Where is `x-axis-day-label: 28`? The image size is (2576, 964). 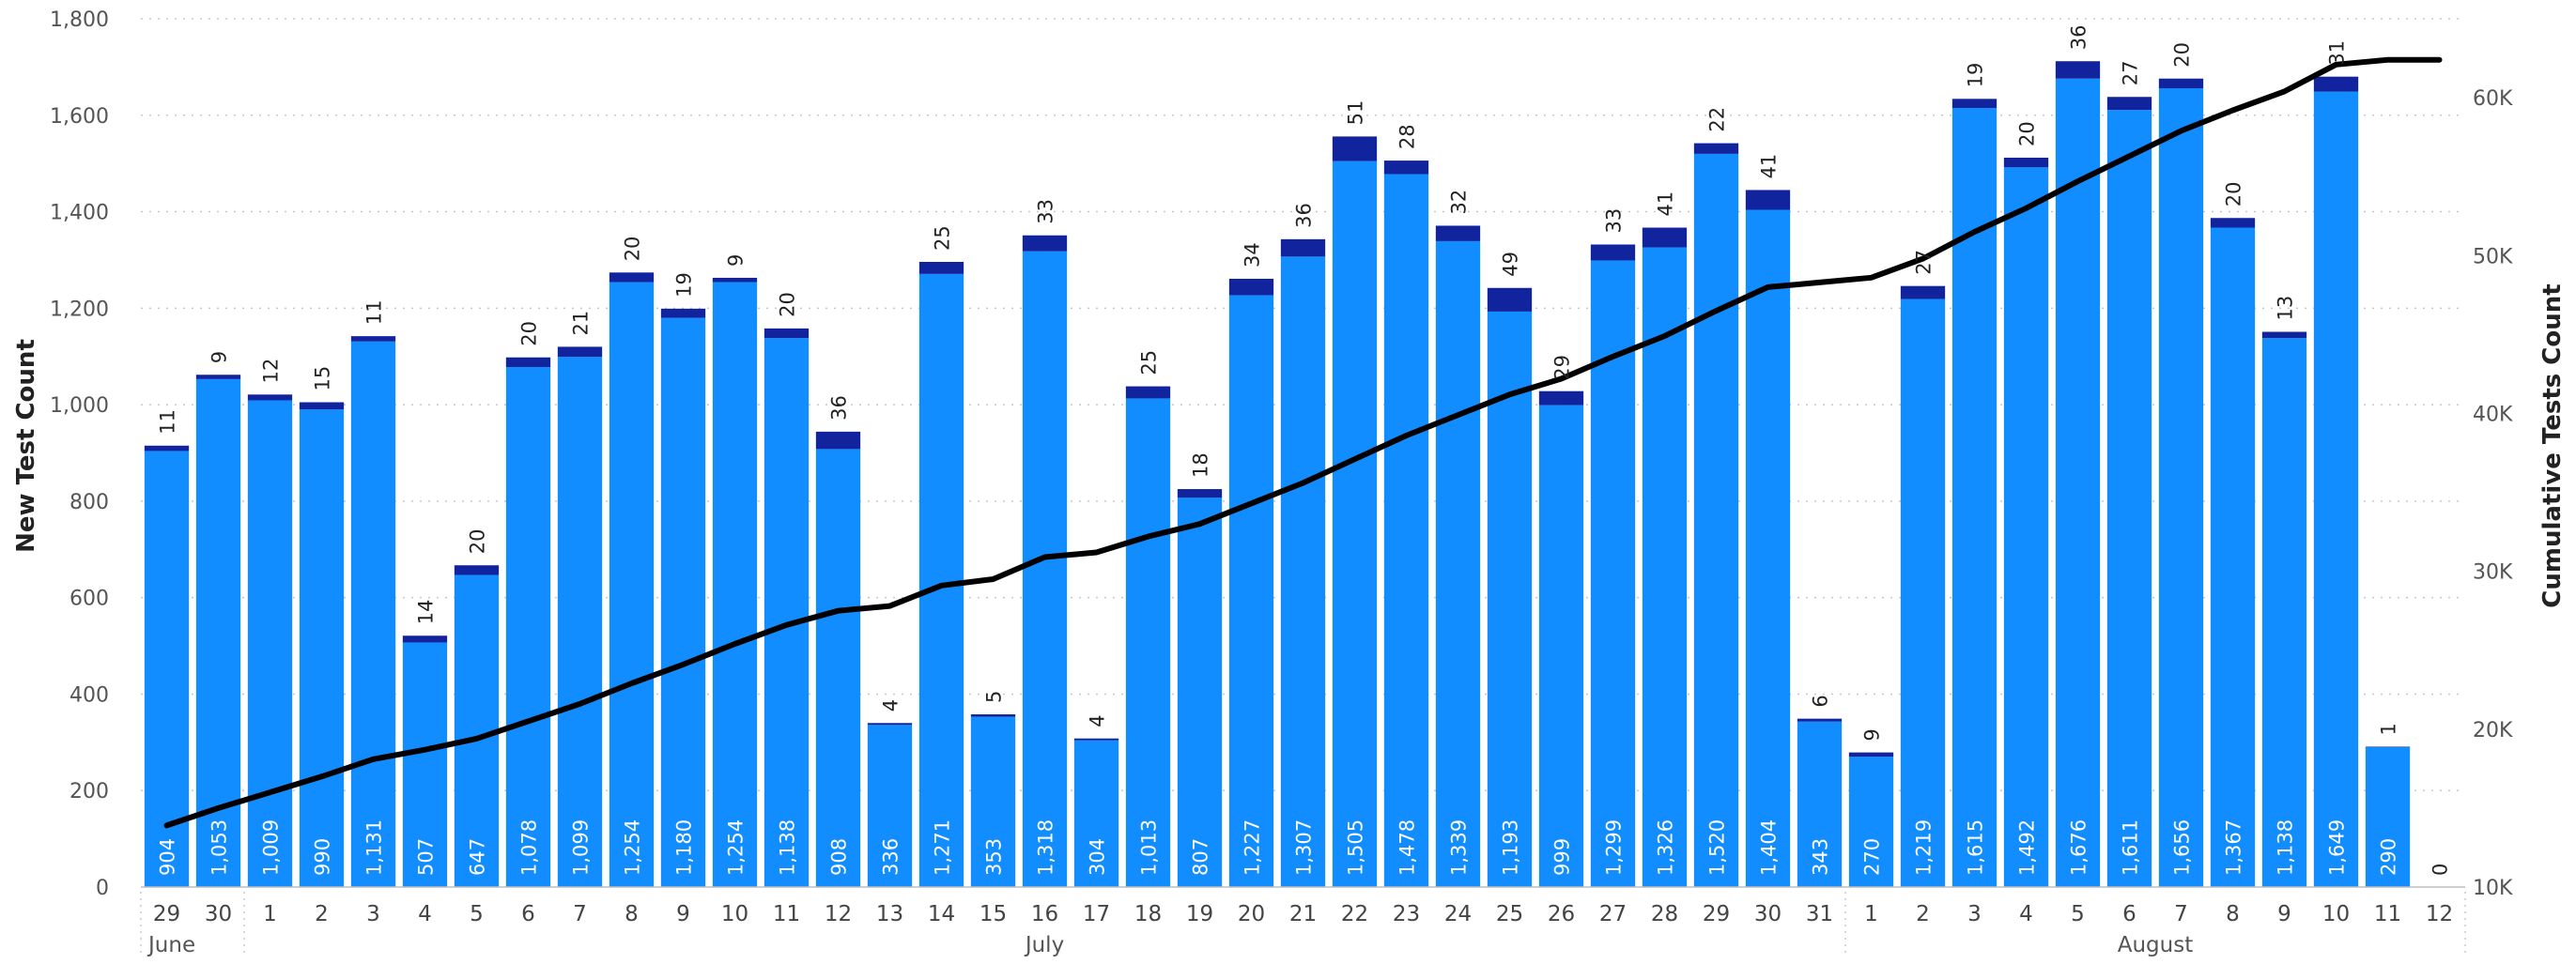
x-axis-day-label: 28 is located at coordinates (1664, 914).